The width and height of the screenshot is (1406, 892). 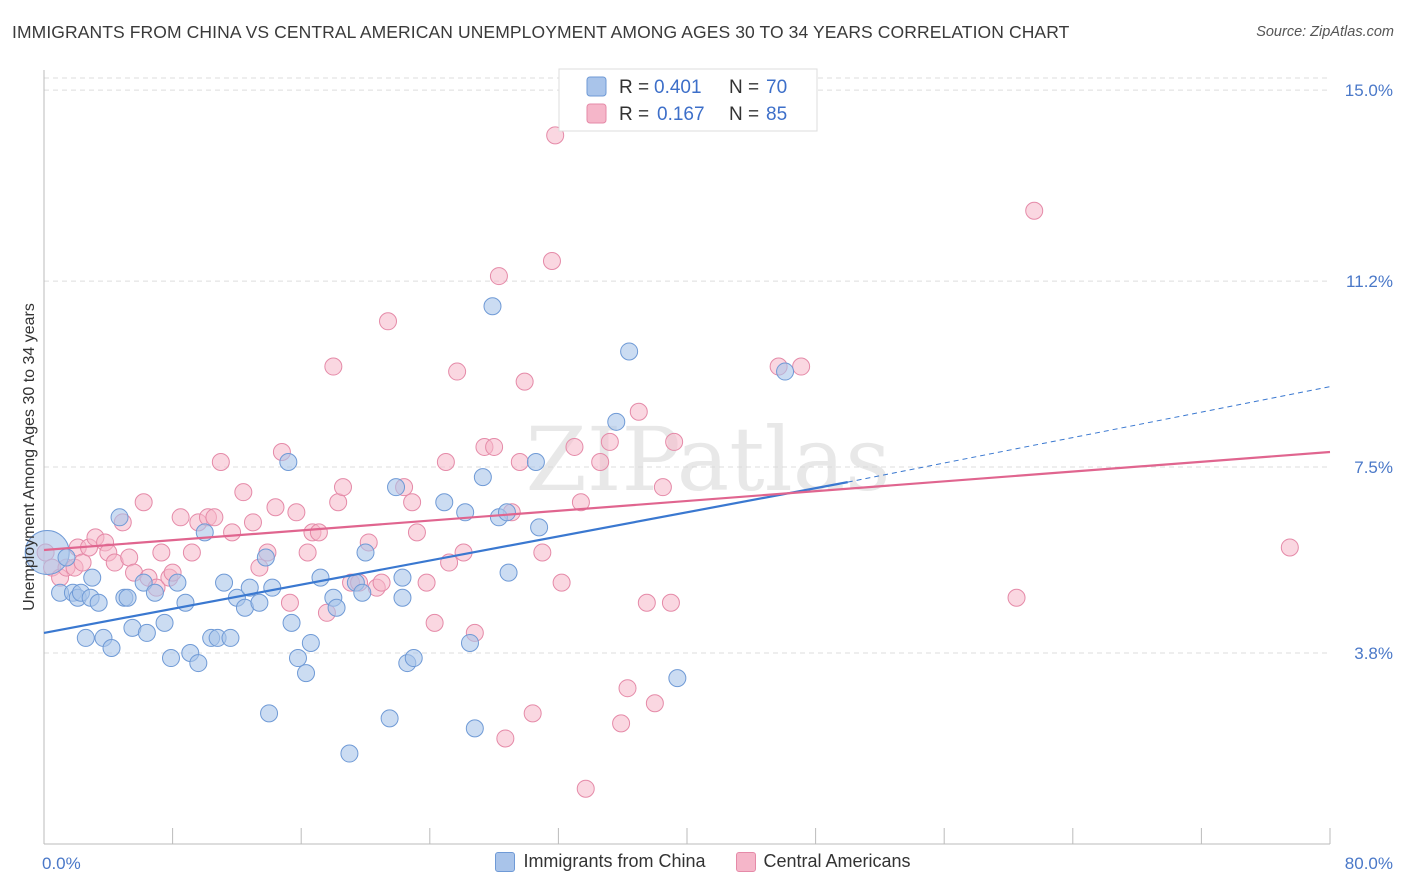 I want to click on x-tick-labels: 0.0% 80.0%, so click(x=717, y=863).